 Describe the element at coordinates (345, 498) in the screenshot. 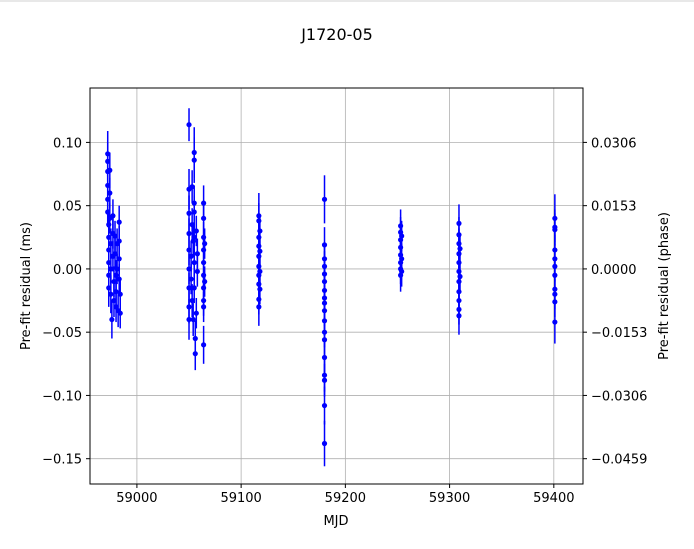

I see `x-tick-label: 59200` at that location.